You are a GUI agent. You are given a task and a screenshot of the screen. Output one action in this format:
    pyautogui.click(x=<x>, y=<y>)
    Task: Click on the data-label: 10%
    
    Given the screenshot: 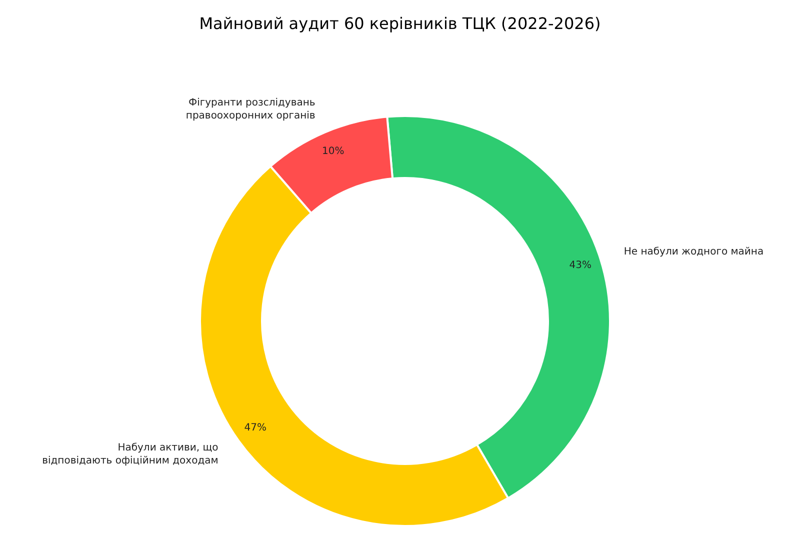 What is the action you would take?
    pyautogui.click(x=333, y=152)
    